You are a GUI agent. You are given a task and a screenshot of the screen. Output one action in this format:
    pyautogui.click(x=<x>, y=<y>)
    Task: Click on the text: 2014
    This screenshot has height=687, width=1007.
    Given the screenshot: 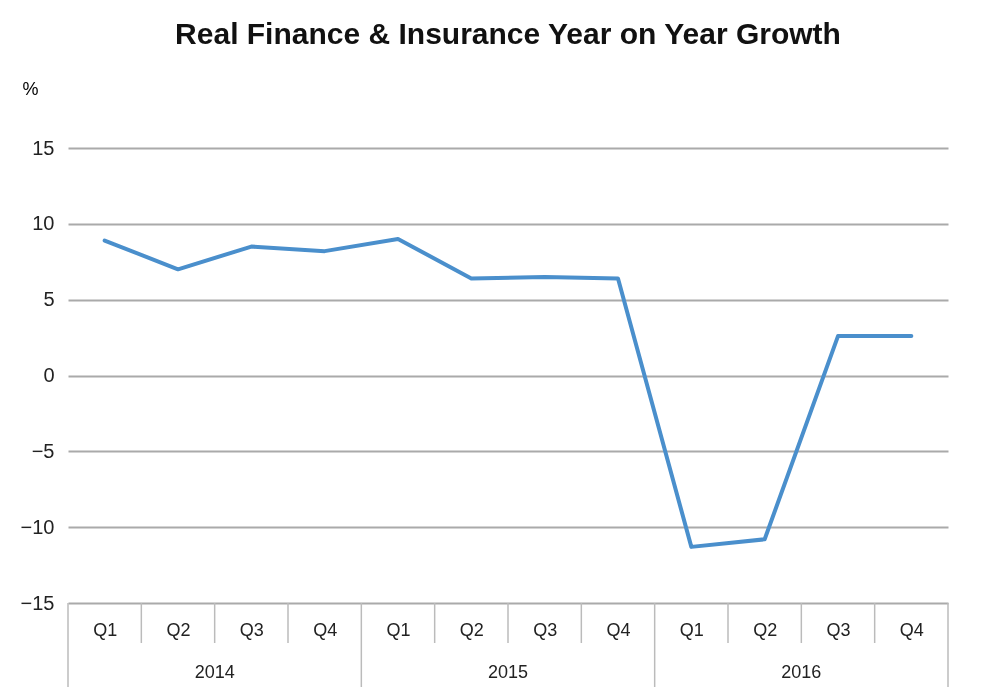 What is the action you would take?
    pyautogui.click(x=214, y=672)
    